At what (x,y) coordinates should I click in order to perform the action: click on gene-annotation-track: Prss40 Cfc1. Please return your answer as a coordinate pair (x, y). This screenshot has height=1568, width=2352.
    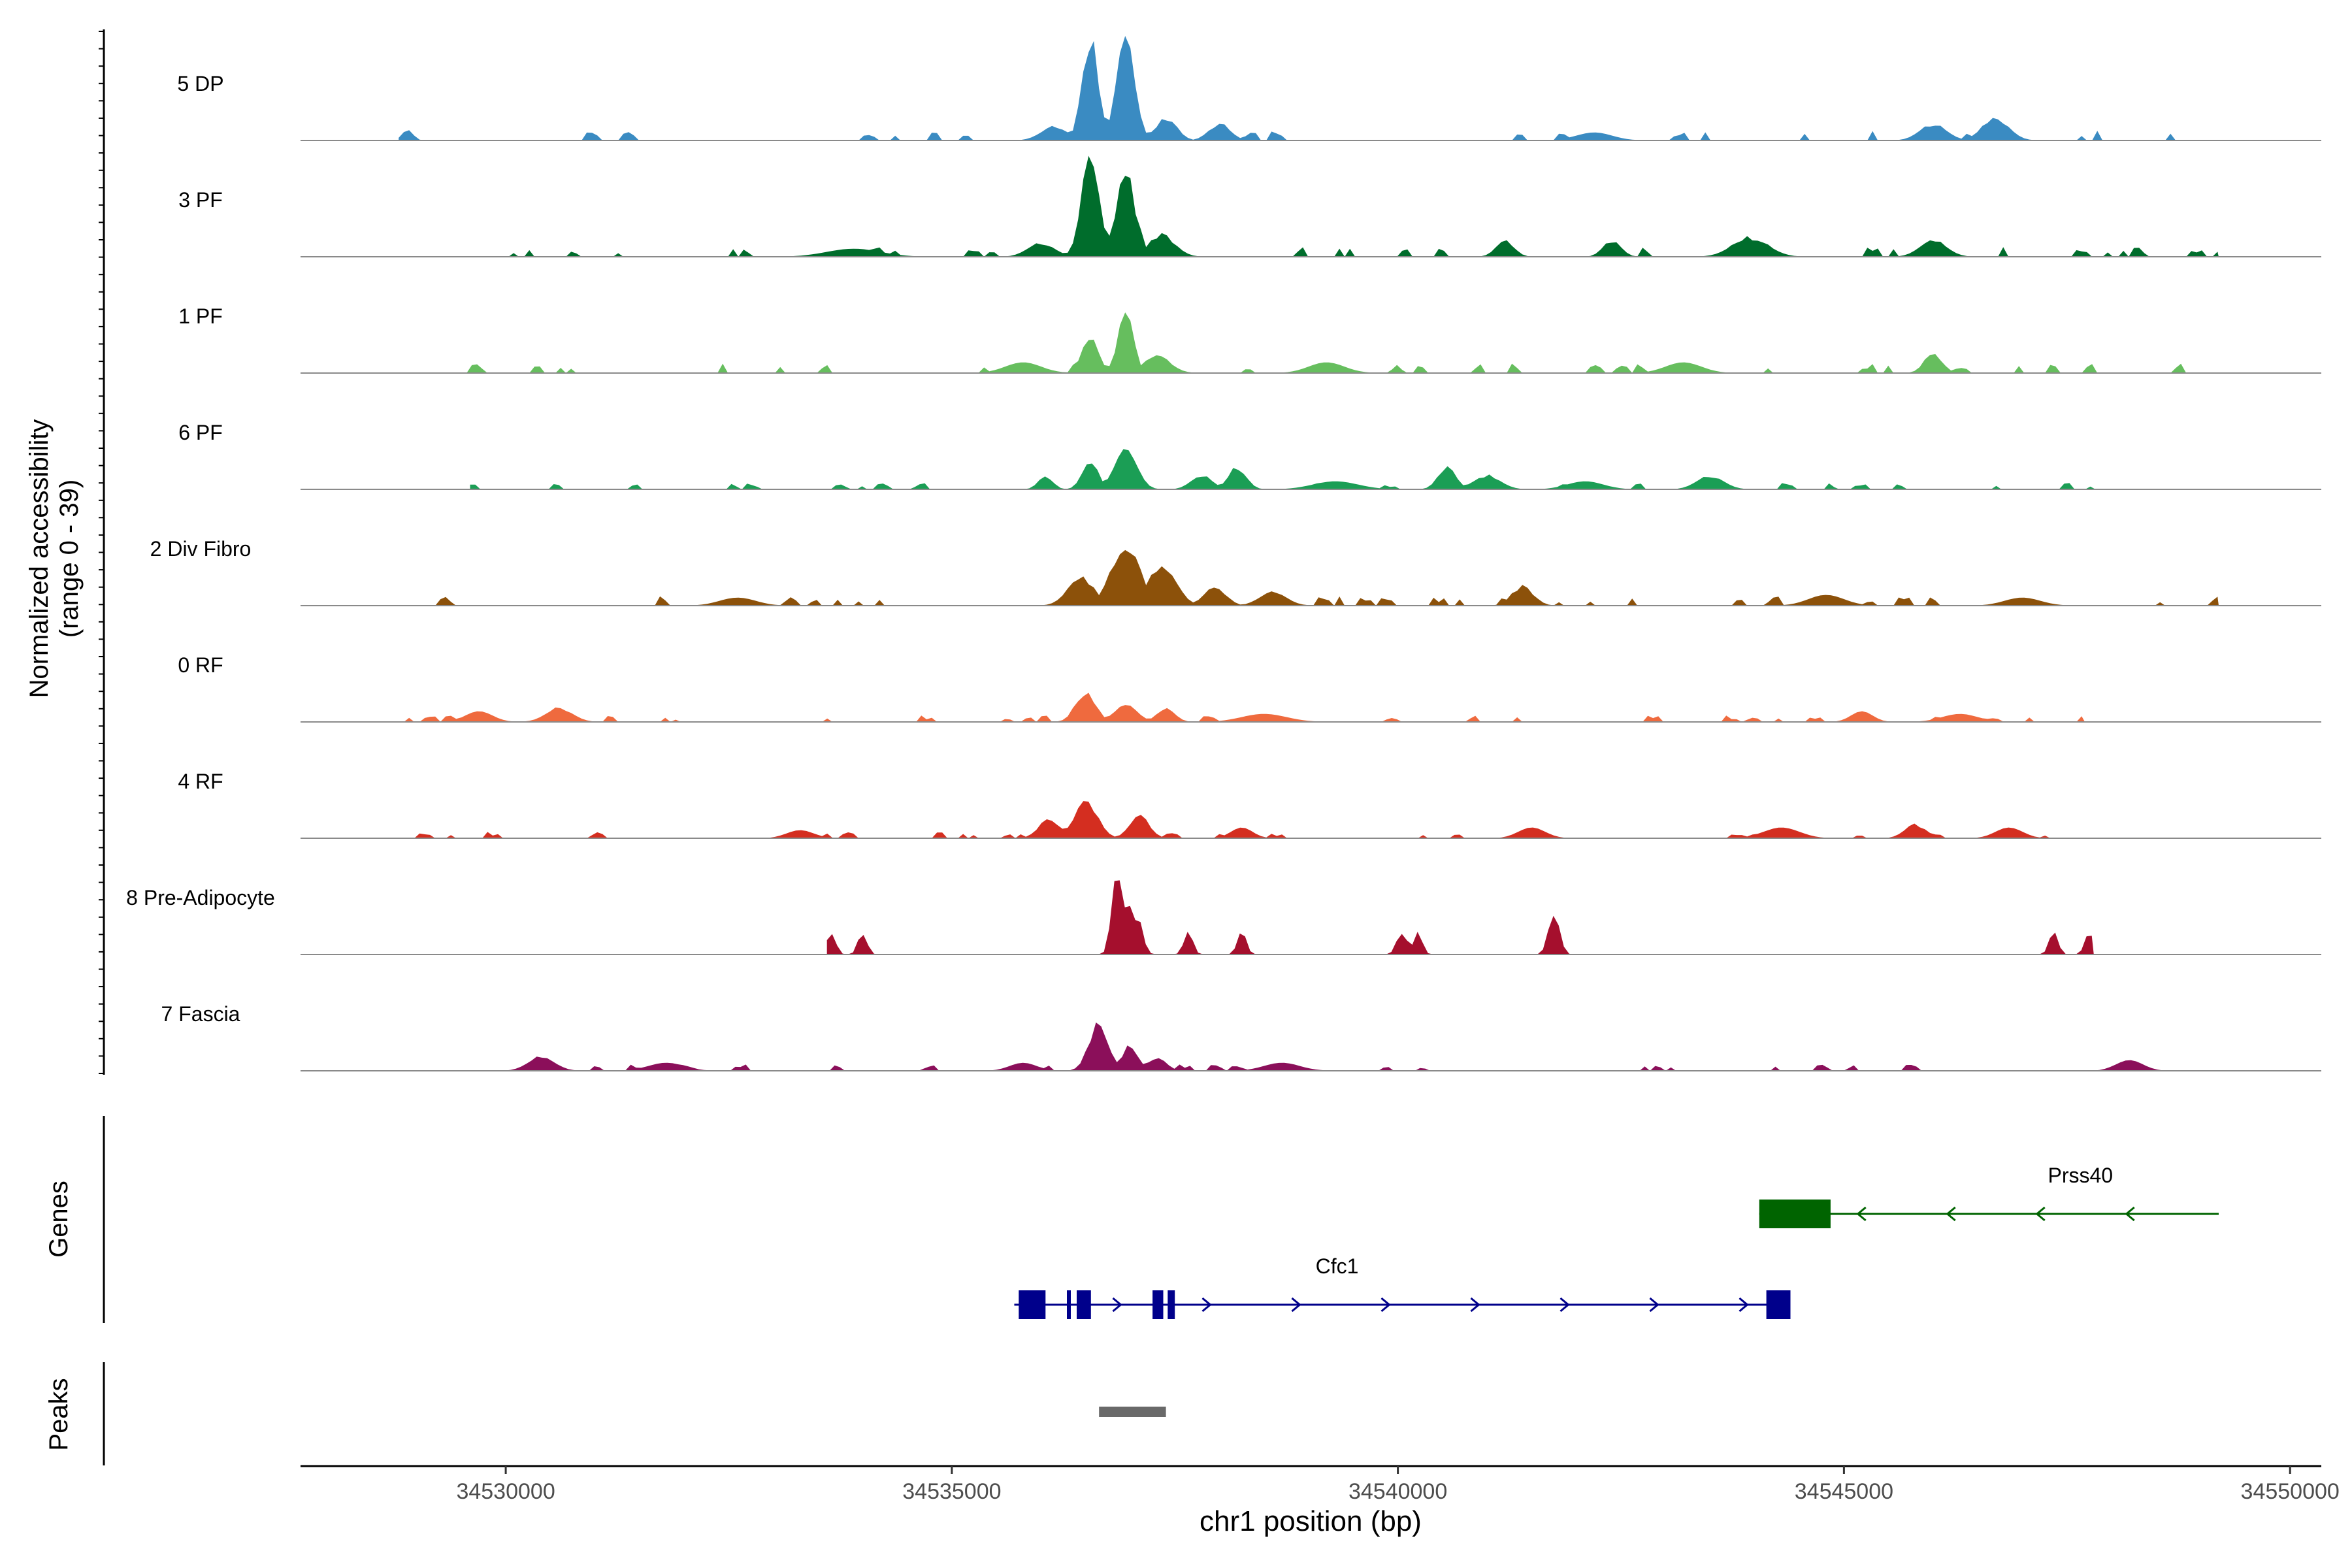
    Looking at the image, I should click on (1616, 1241).